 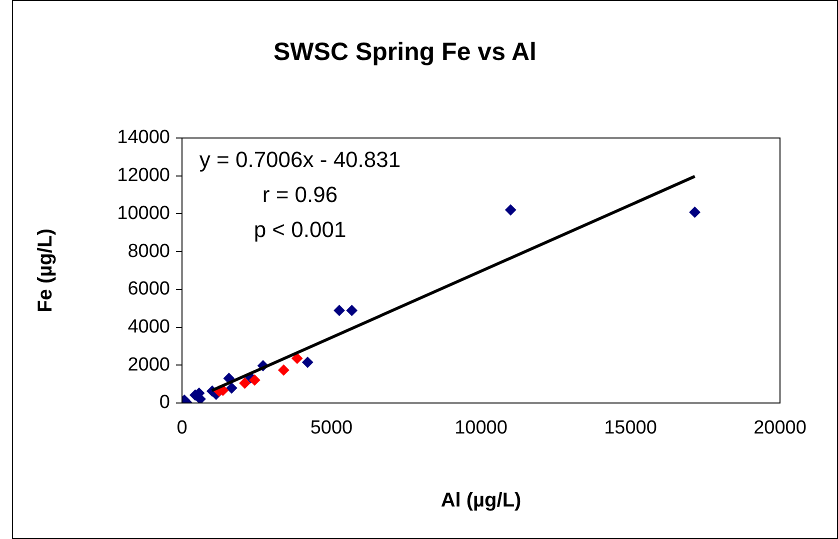 I want to click on y-tick-label: 6000, so click(x=149, y=289).